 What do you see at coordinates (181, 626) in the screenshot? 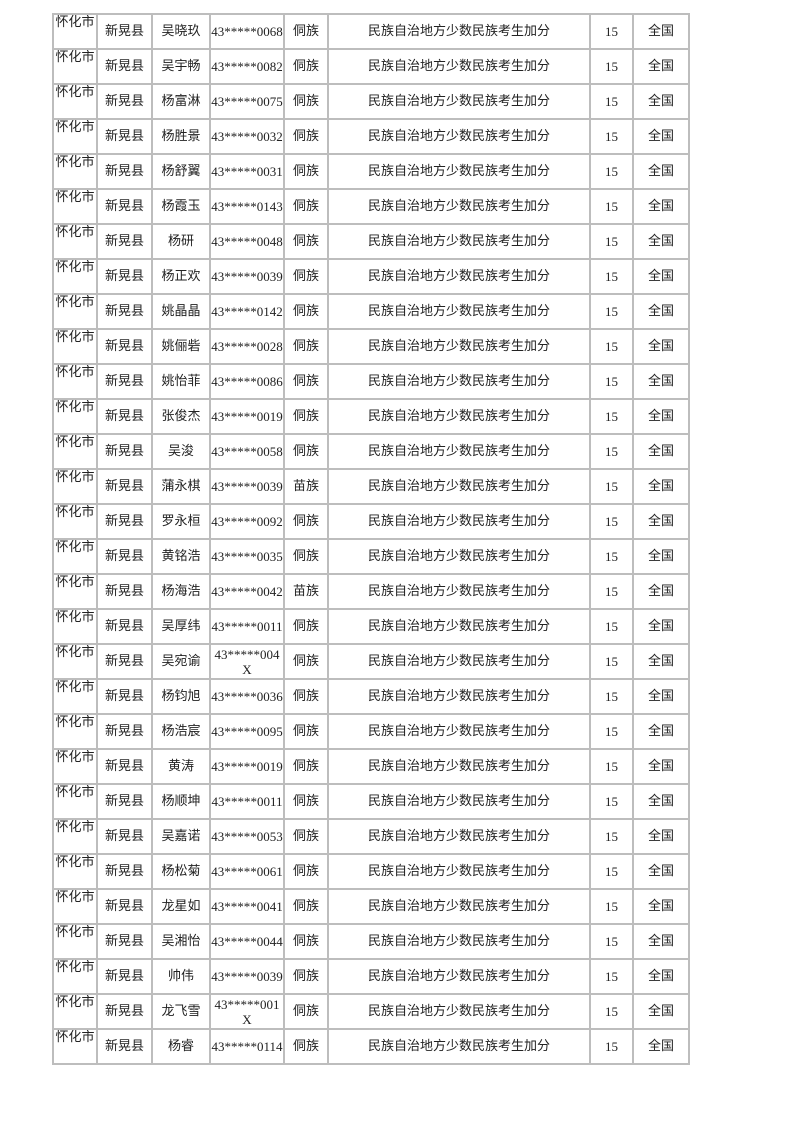
I see `name-cell: 吴厚纬` at bounding box center [181, 626].